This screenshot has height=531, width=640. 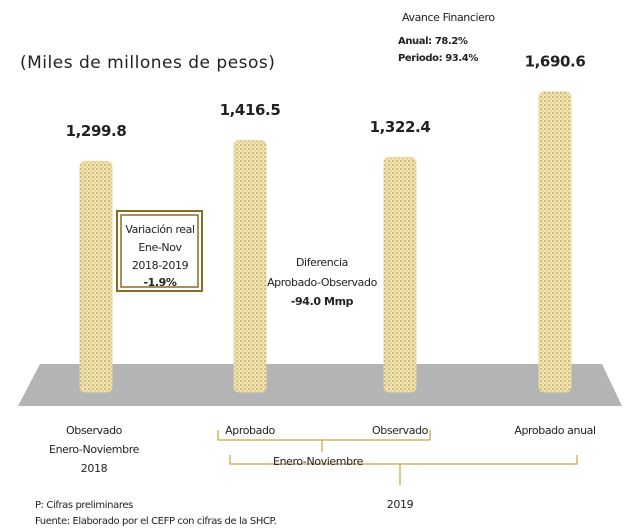 I want to click on note: P: Cifras preliminares, so click(x=84, y=505).